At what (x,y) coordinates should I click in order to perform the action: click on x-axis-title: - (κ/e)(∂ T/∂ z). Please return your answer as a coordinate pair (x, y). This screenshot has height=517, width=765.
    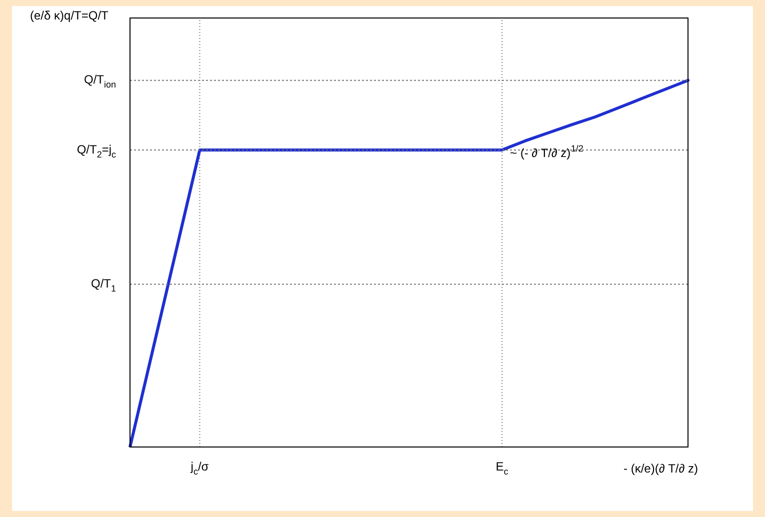
    Looking at the image, I should click on (660, 468).